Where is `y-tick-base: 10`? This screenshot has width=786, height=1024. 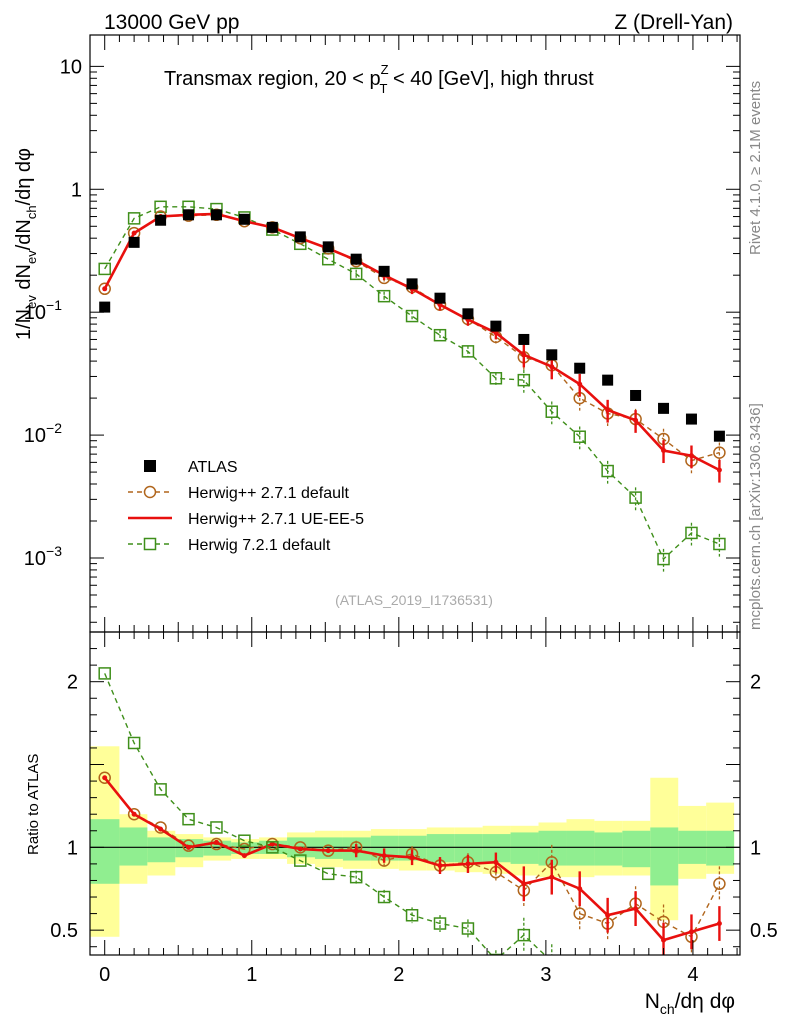
y-tick-base: 10 is located at coordinates (35, 313).